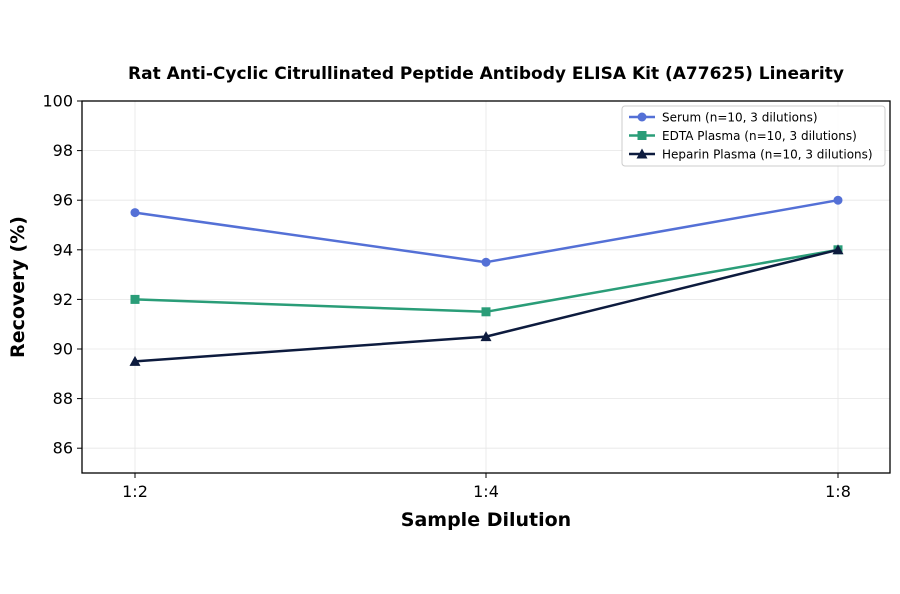 This screenshot has height=594, width=900. Describe the element at coordinates (63, 200) in the screenshot. I see `y-tick-label: 96` at that location.